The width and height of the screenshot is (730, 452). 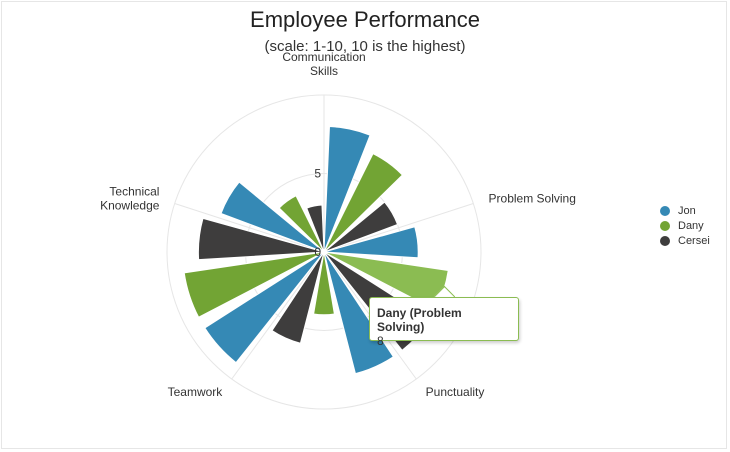 What do you see at coordinates (665, 210) in the screenshot?
I see `legend-marker-jon` at bounding box center [665, 210].